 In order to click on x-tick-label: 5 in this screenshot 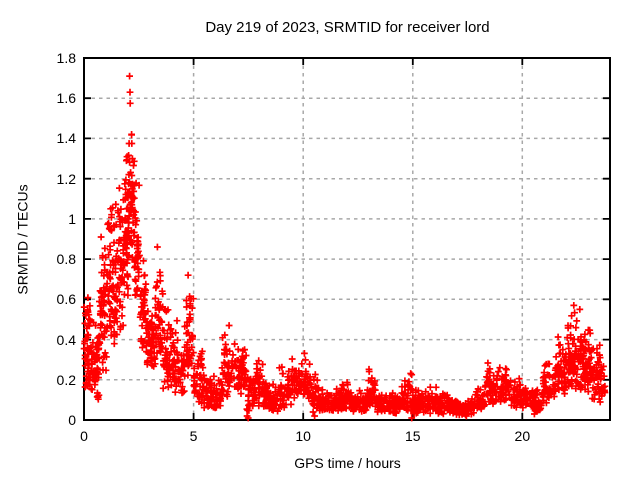, I will do `click(193, 436)`.